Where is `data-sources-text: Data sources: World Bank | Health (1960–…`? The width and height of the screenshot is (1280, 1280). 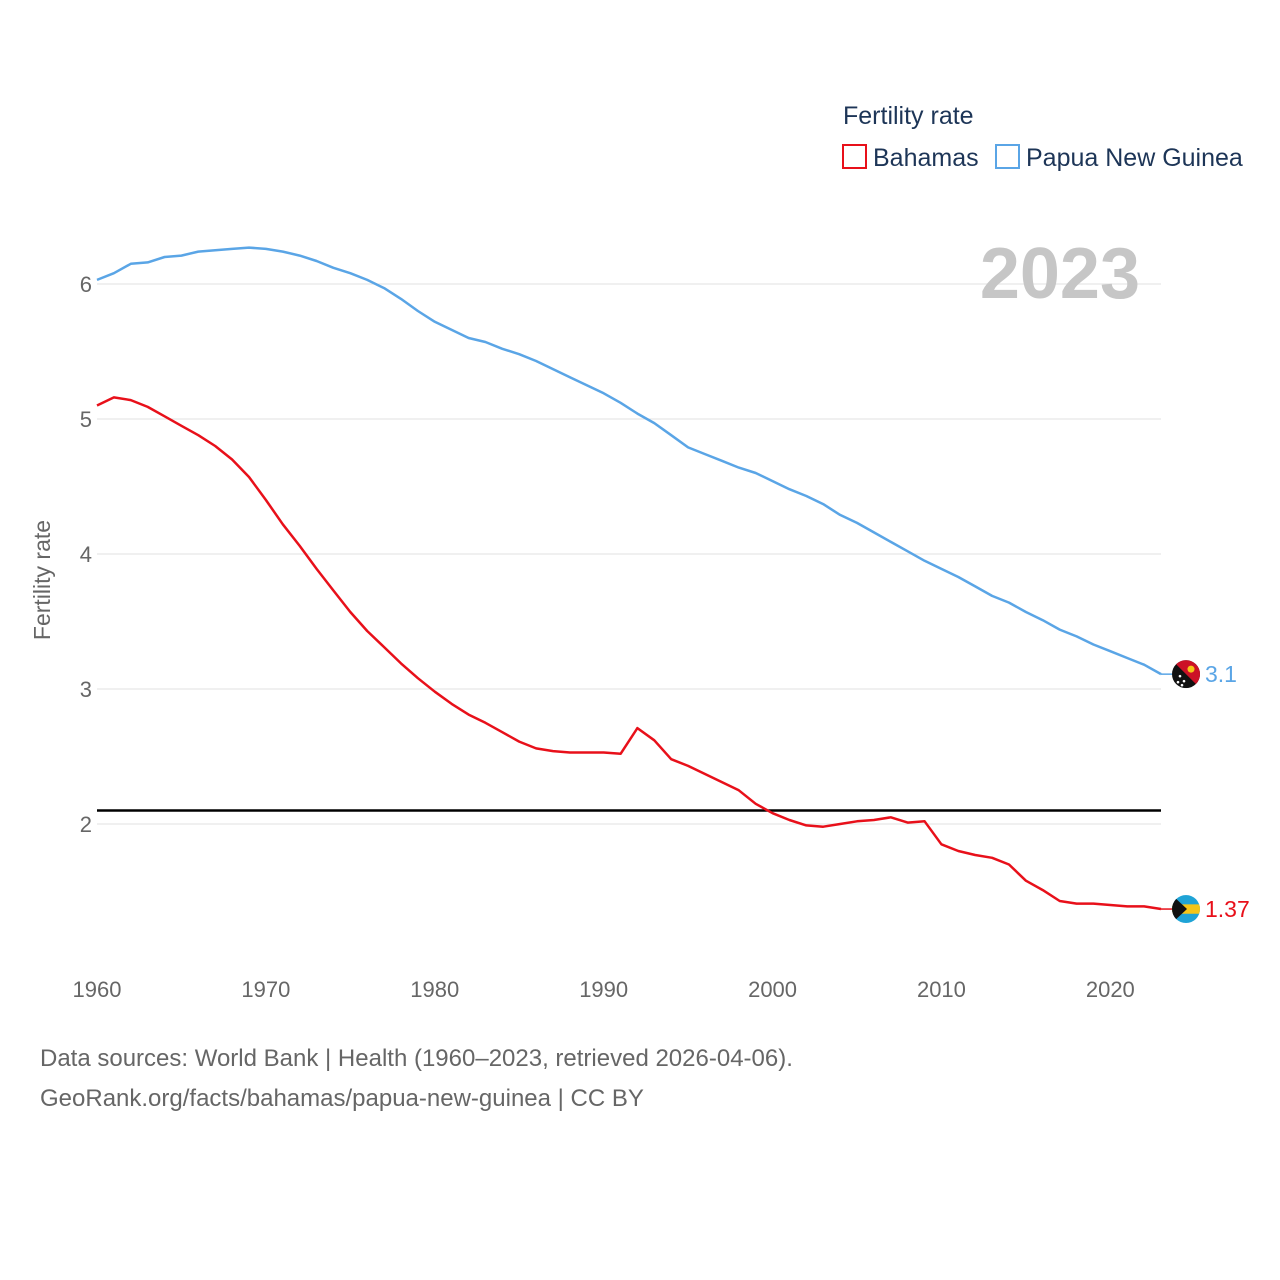
data-sources-text: Data sources: World Bank | Health (1960–… is located at coordinates (416, 1058).